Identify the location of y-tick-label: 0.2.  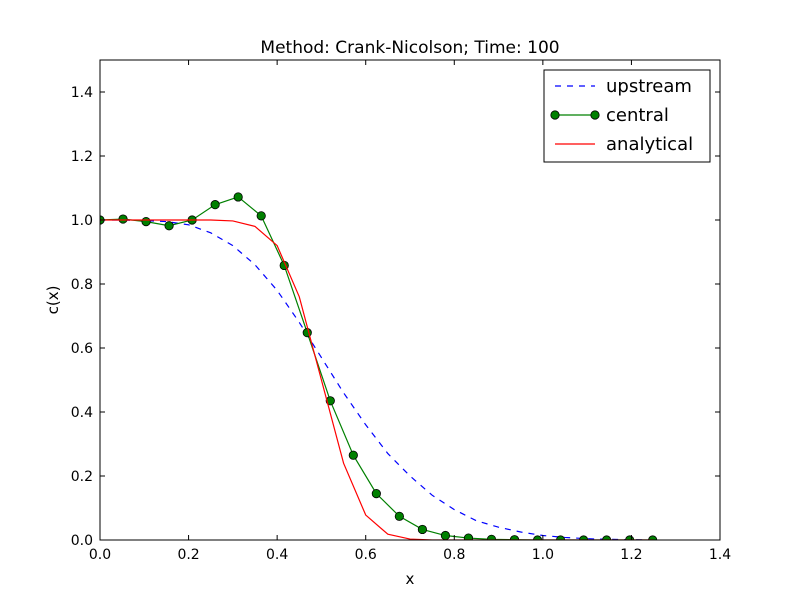
(82, 477).